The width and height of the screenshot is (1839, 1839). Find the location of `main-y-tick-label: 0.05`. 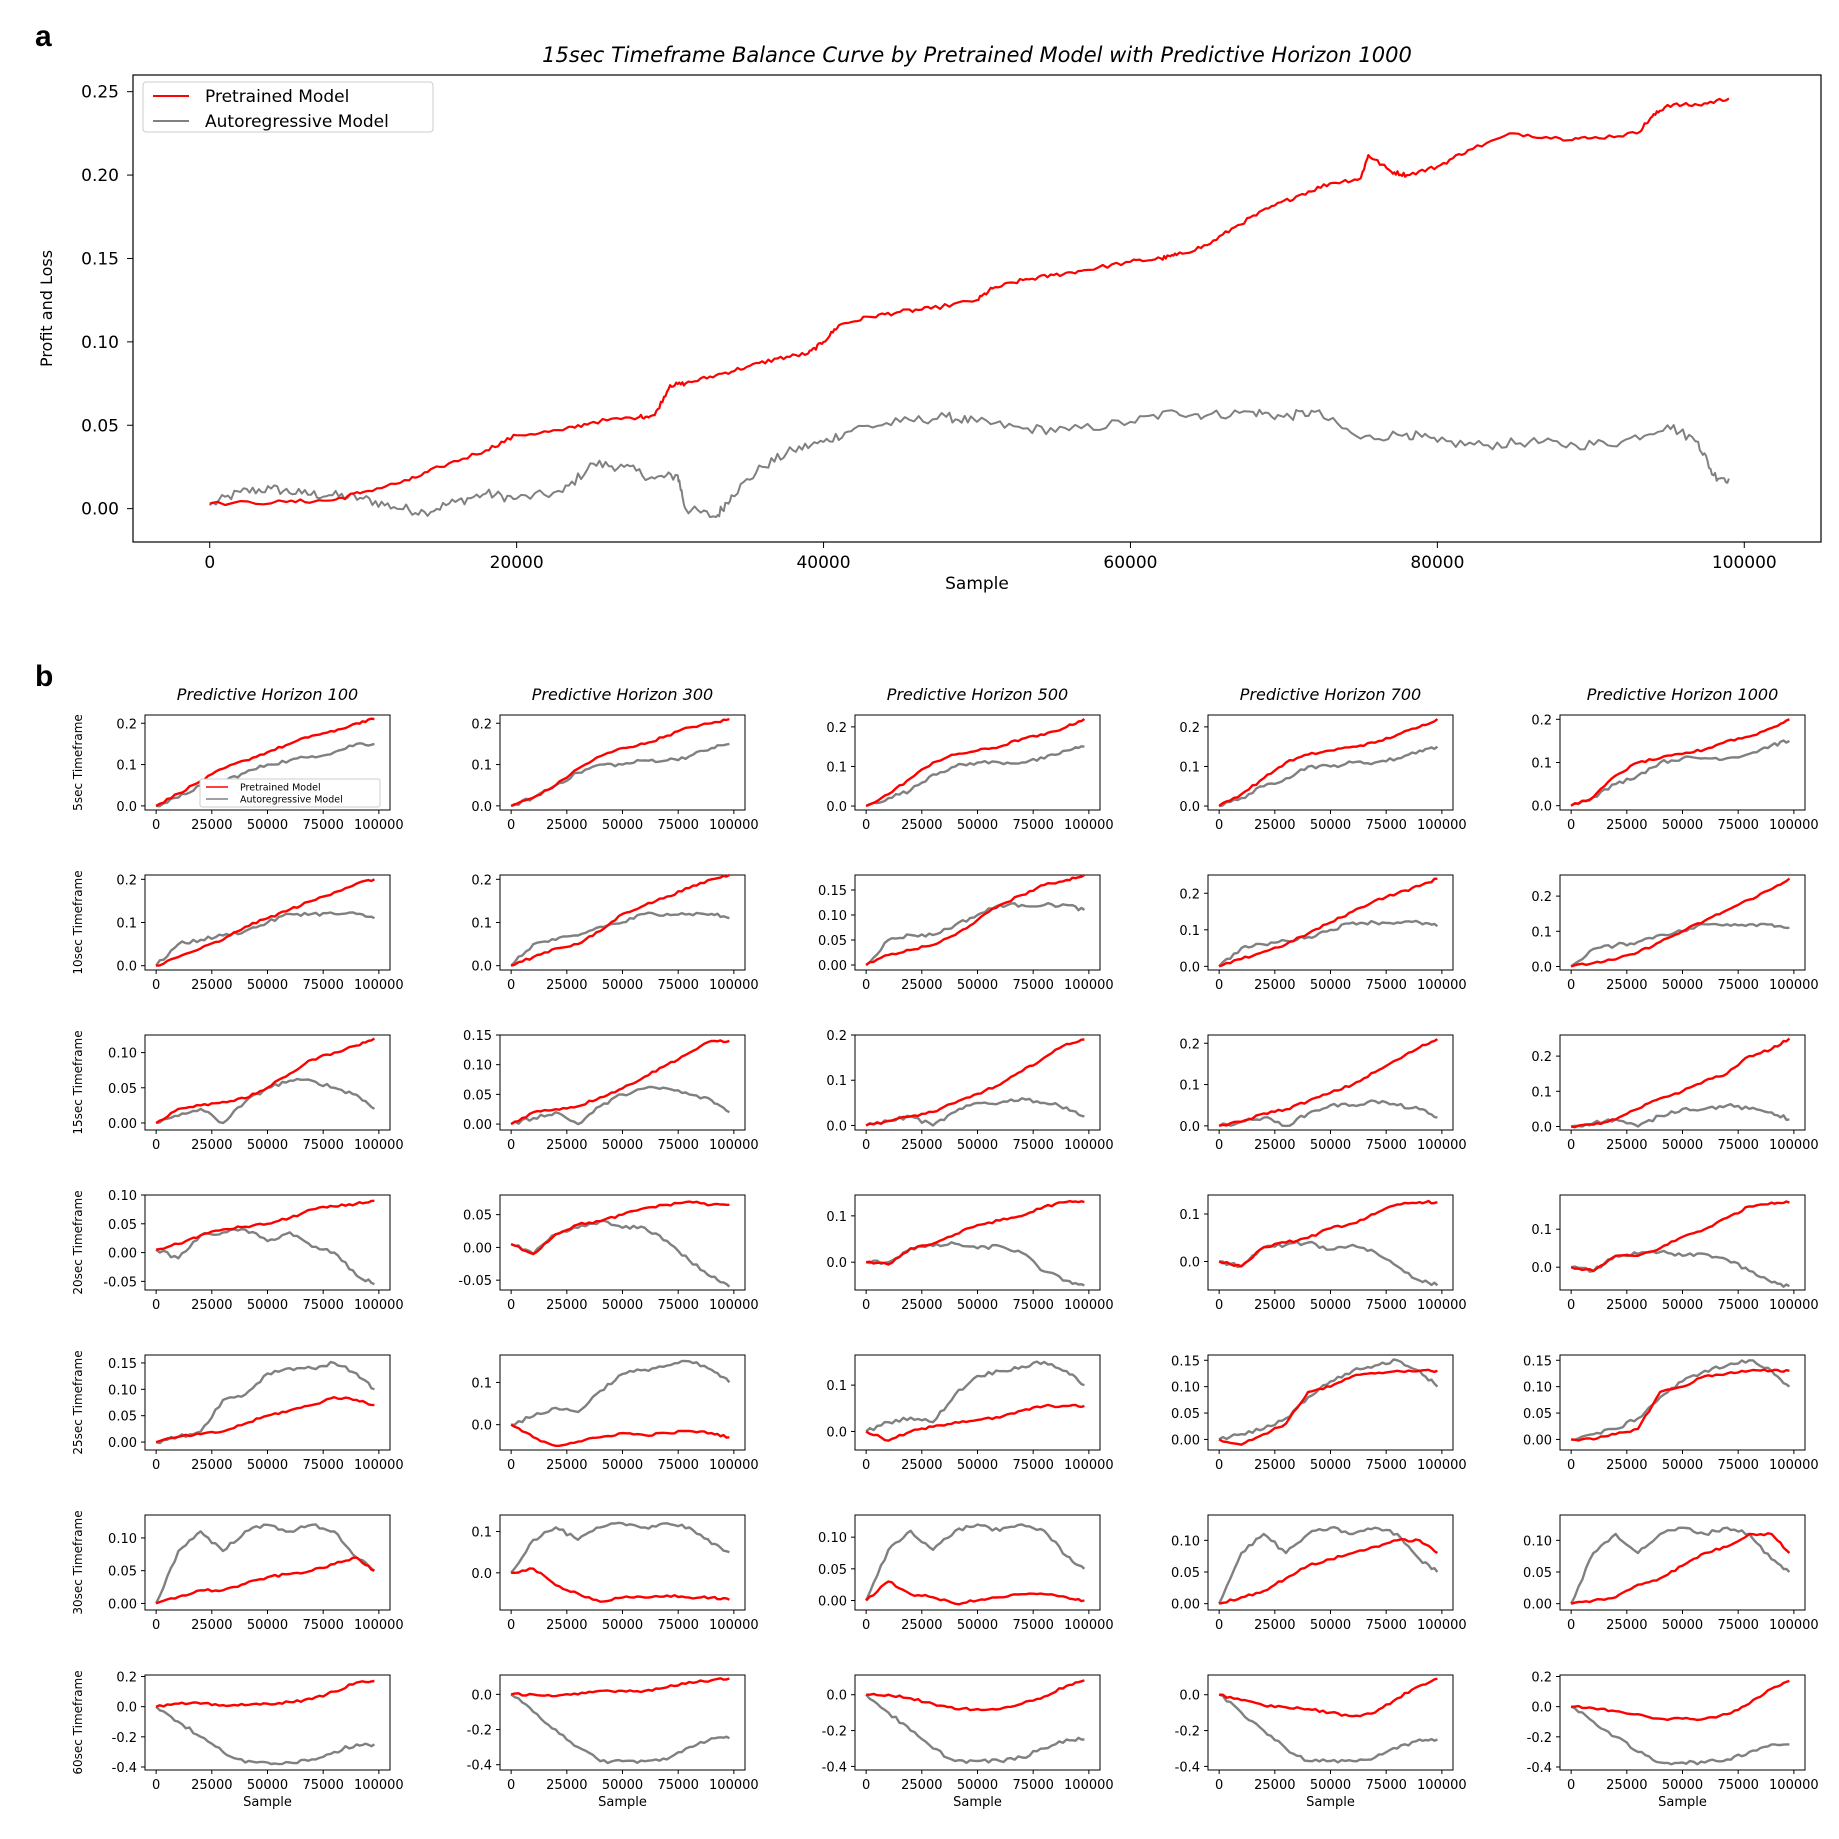

main-y-tick-label: 0.05 is located at coordinates (100, 426).